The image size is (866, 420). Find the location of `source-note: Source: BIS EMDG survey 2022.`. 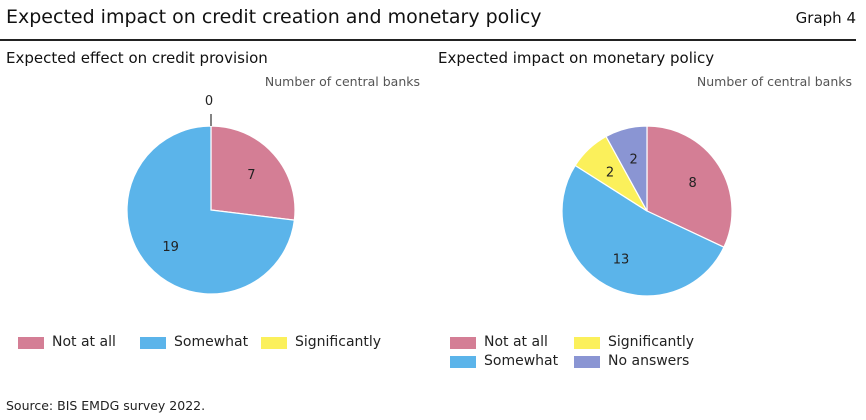

source-note: Source: BIS EMDG survey 2022. is located at coordinates (106, 405).